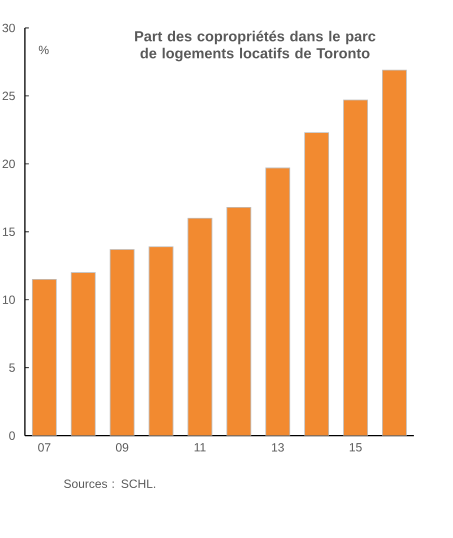  What do you see at coordinates (12, 435) in the screenshot?
I see `y-tick-label: 0` at bounding box center [12, 435].